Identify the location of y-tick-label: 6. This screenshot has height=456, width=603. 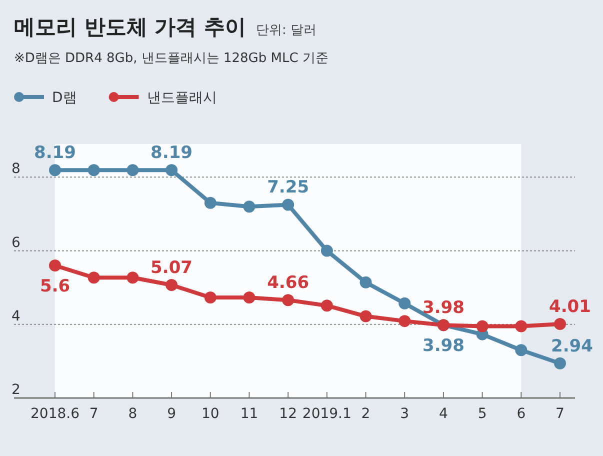
(16, 242).